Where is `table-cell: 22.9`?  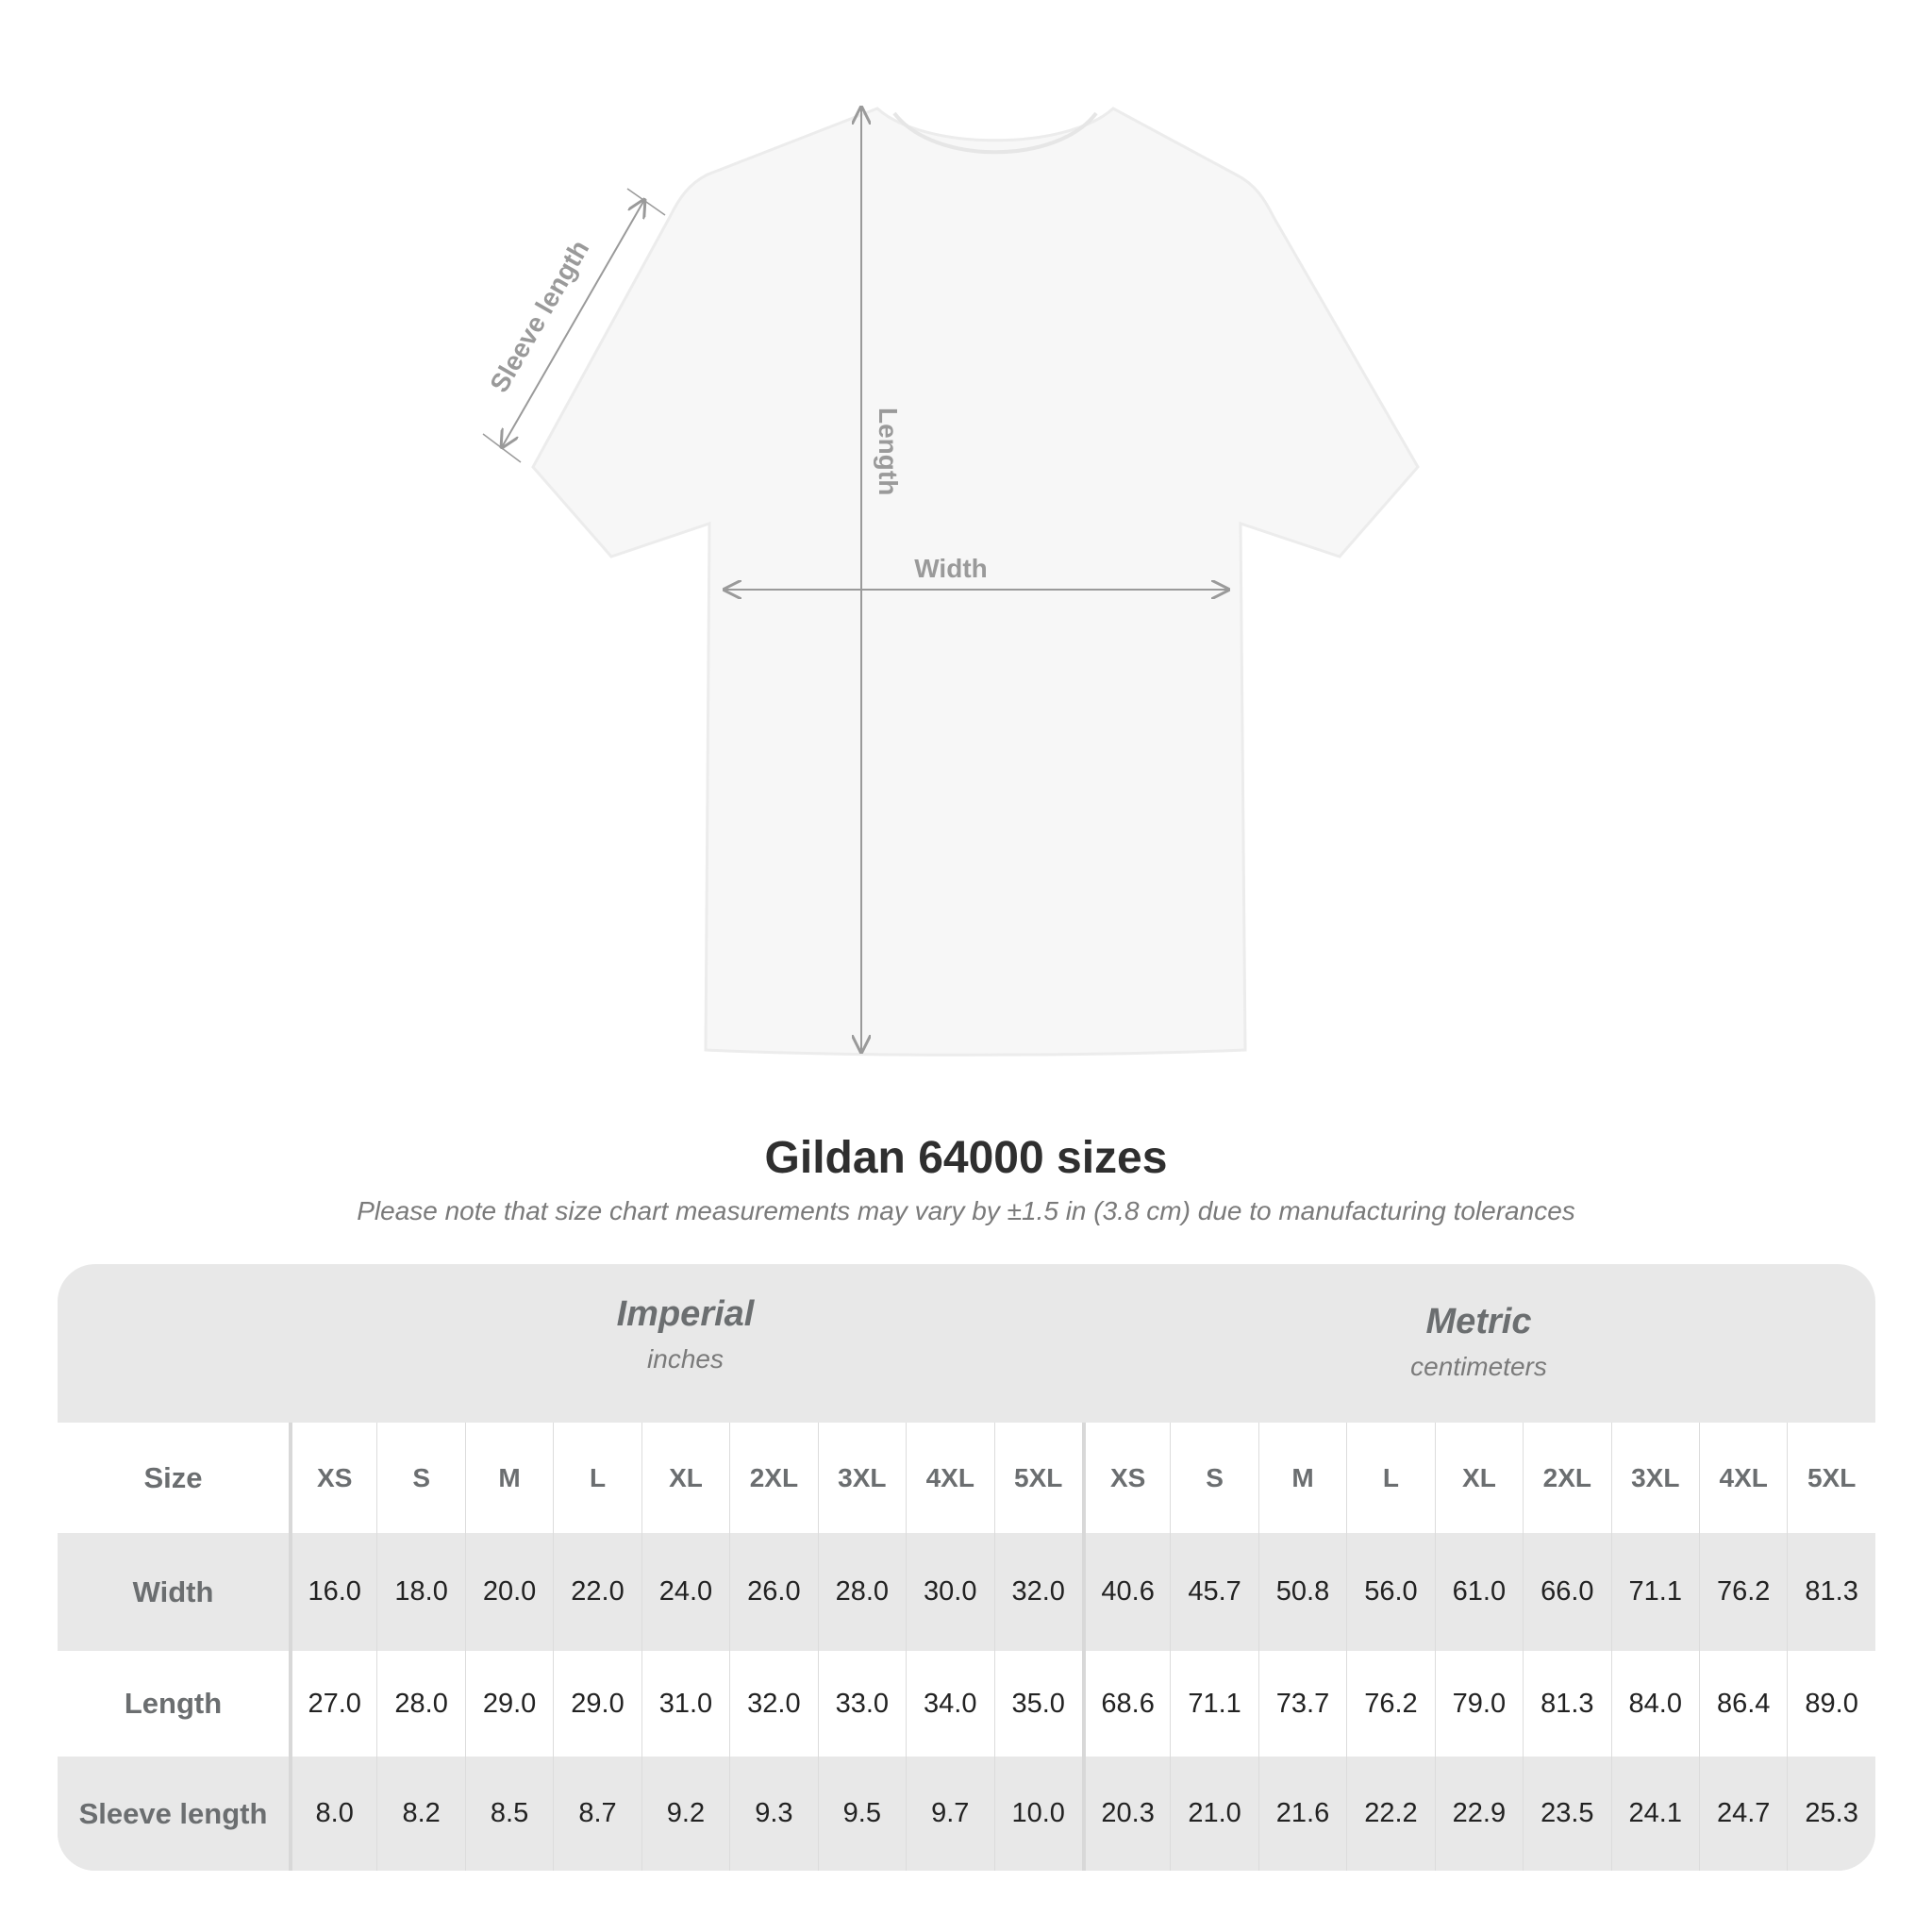
table-cell: 22.9 is located at coordinates (1478, 1814).